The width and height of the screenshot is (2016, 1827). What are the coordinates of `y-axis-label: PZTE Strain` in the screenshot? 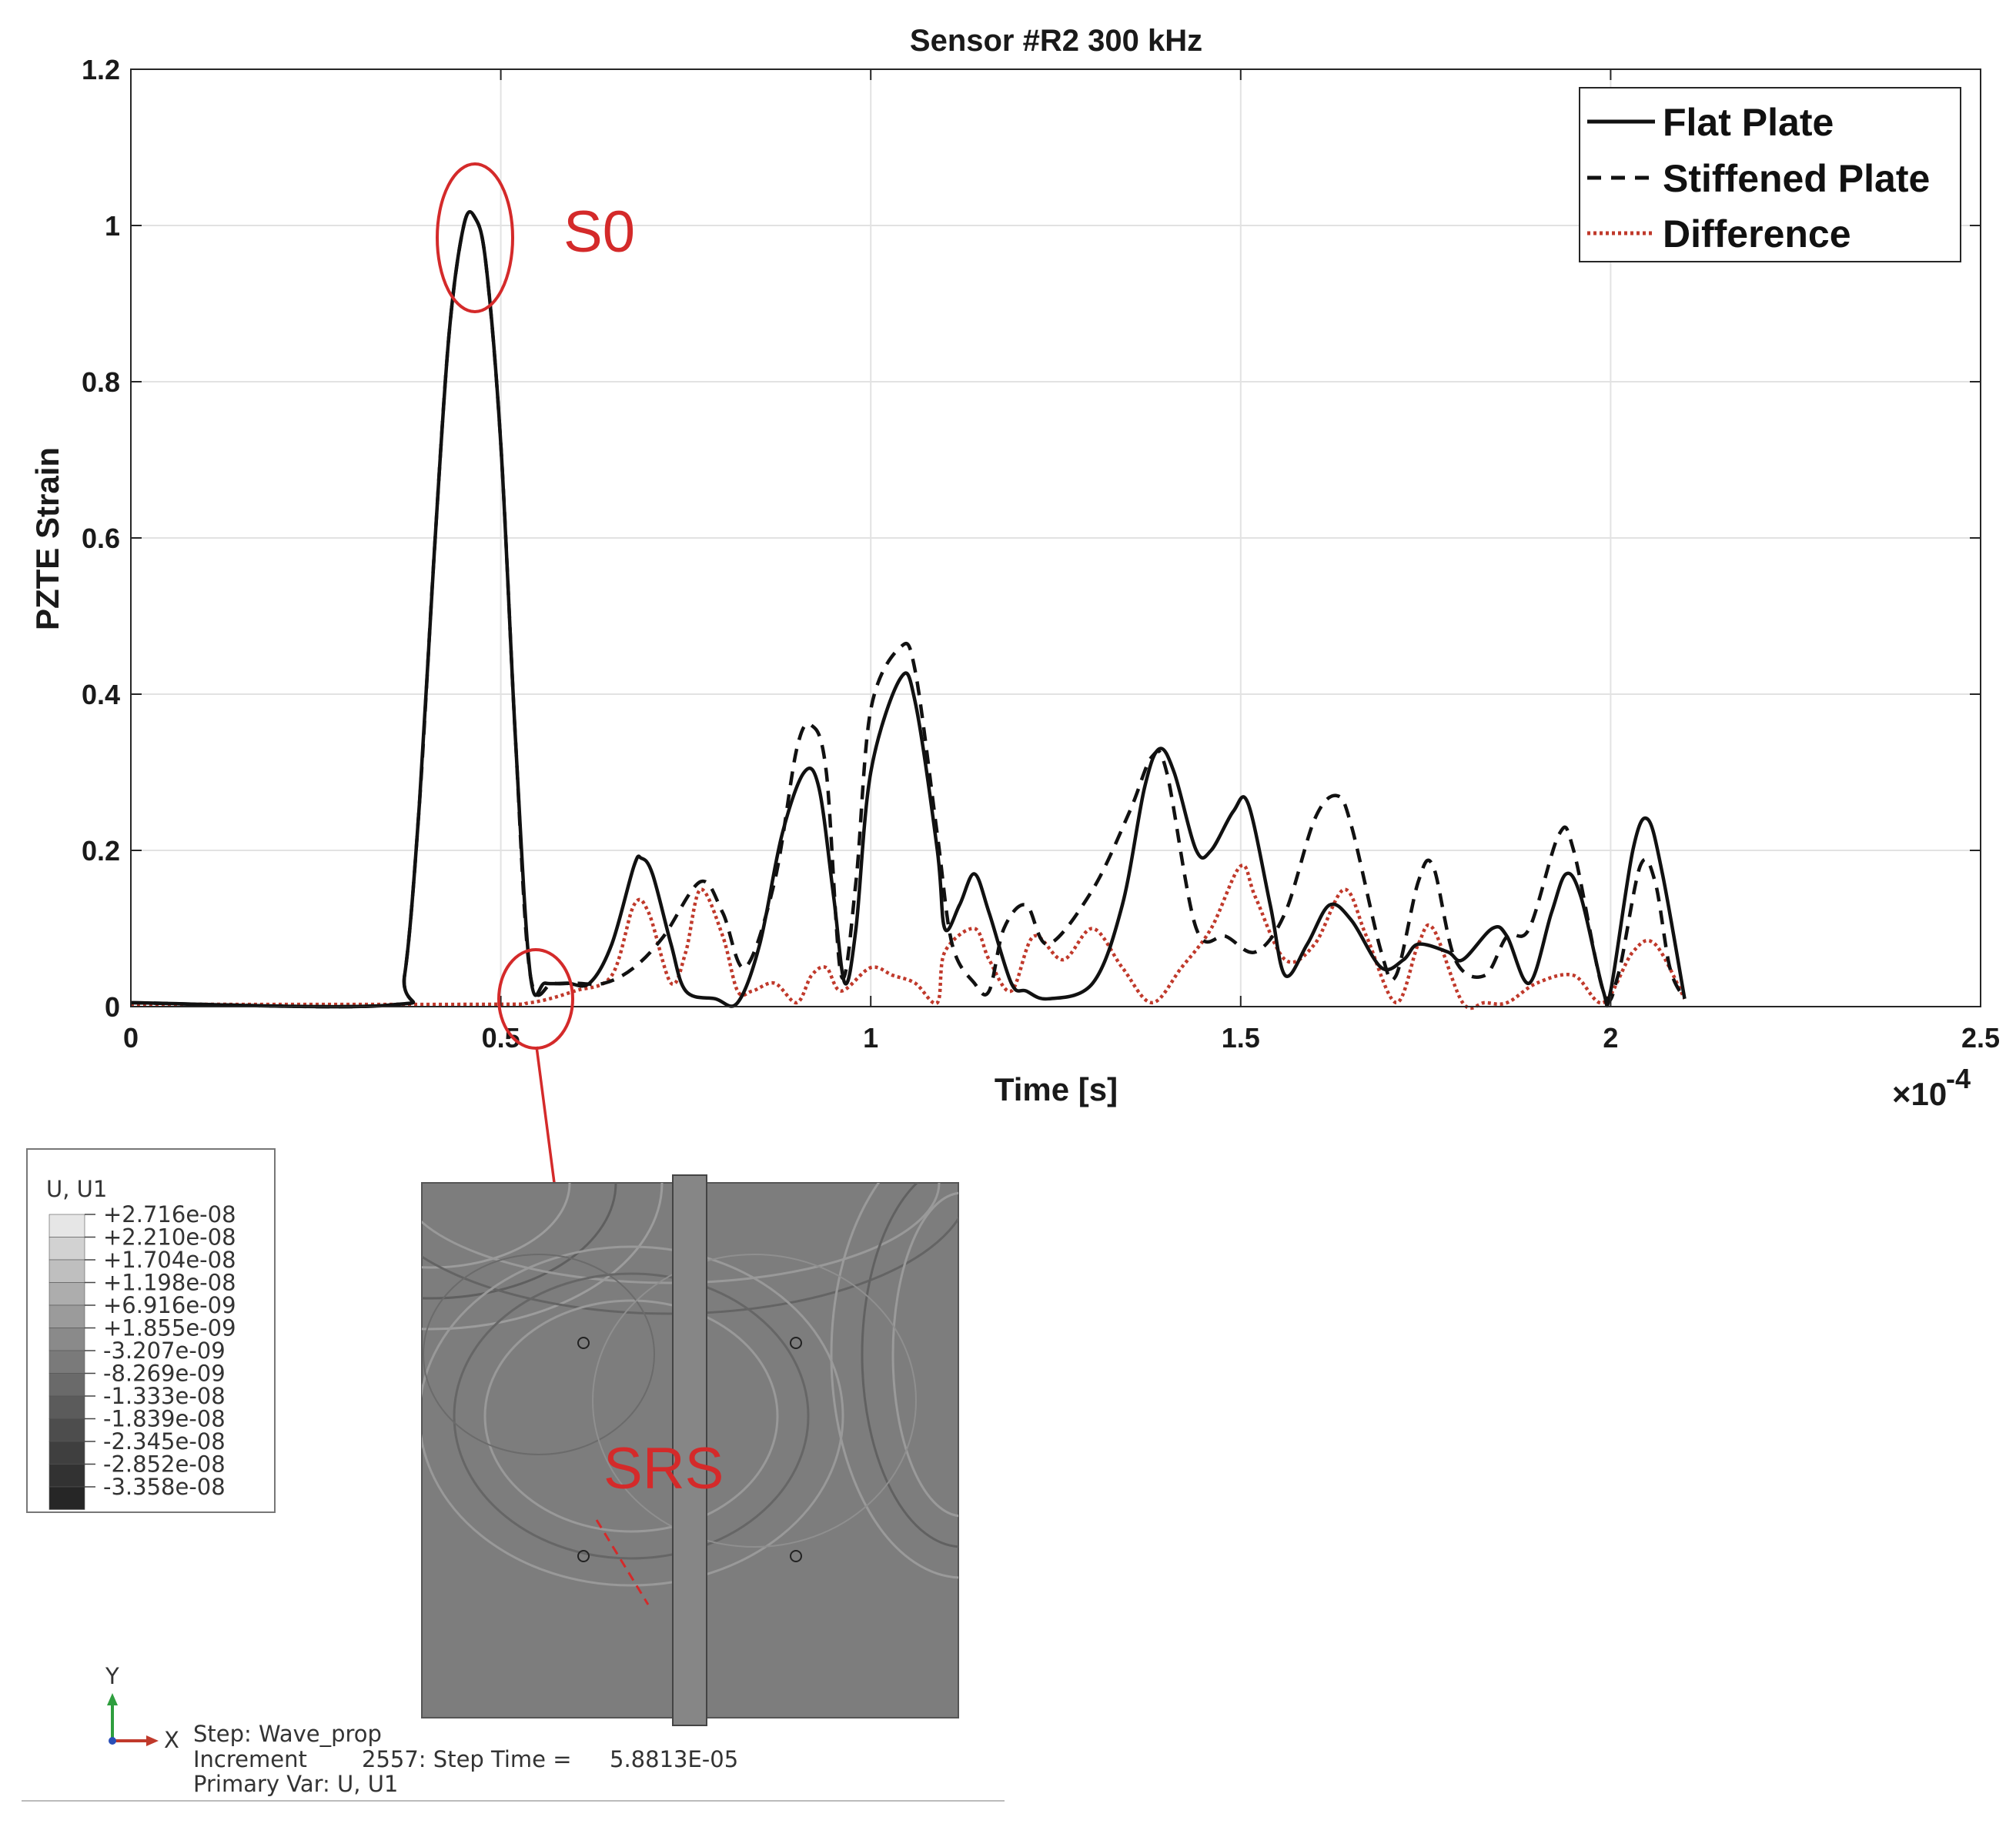 It's located at (47, 538).